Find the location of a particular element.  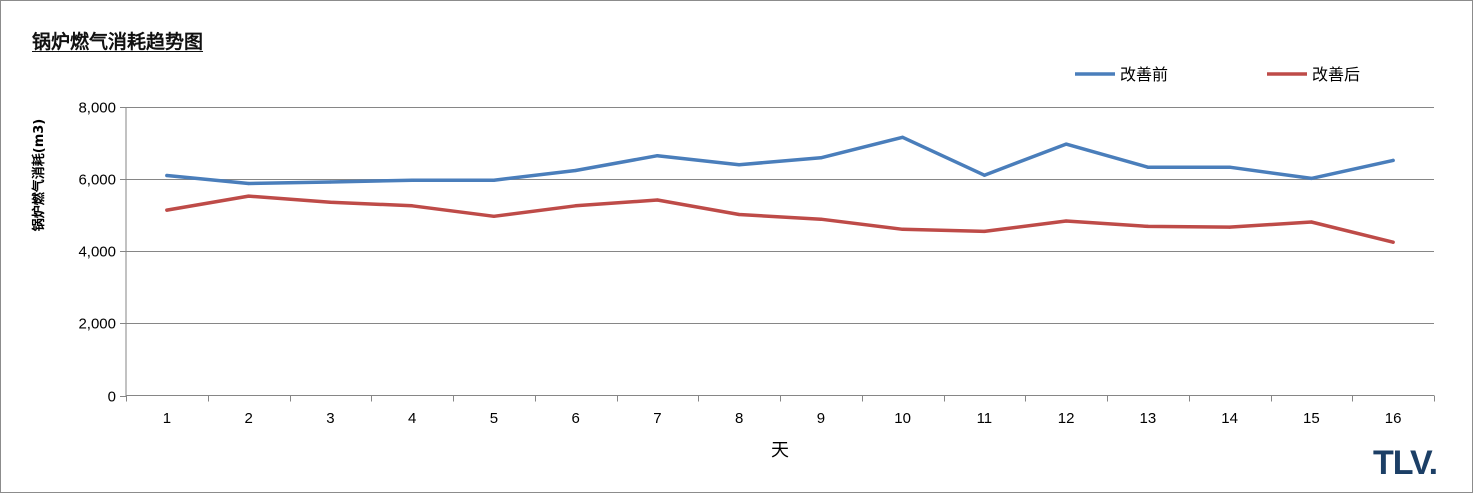

x-tick-label: 15 is located at coordinates (1311, 418).